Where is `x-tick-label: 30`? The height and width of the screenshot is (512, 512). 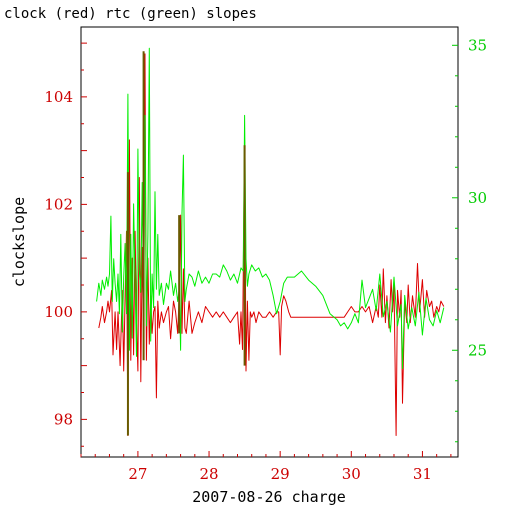 x-tick-label: 30 is located at coordinates (351, 474).